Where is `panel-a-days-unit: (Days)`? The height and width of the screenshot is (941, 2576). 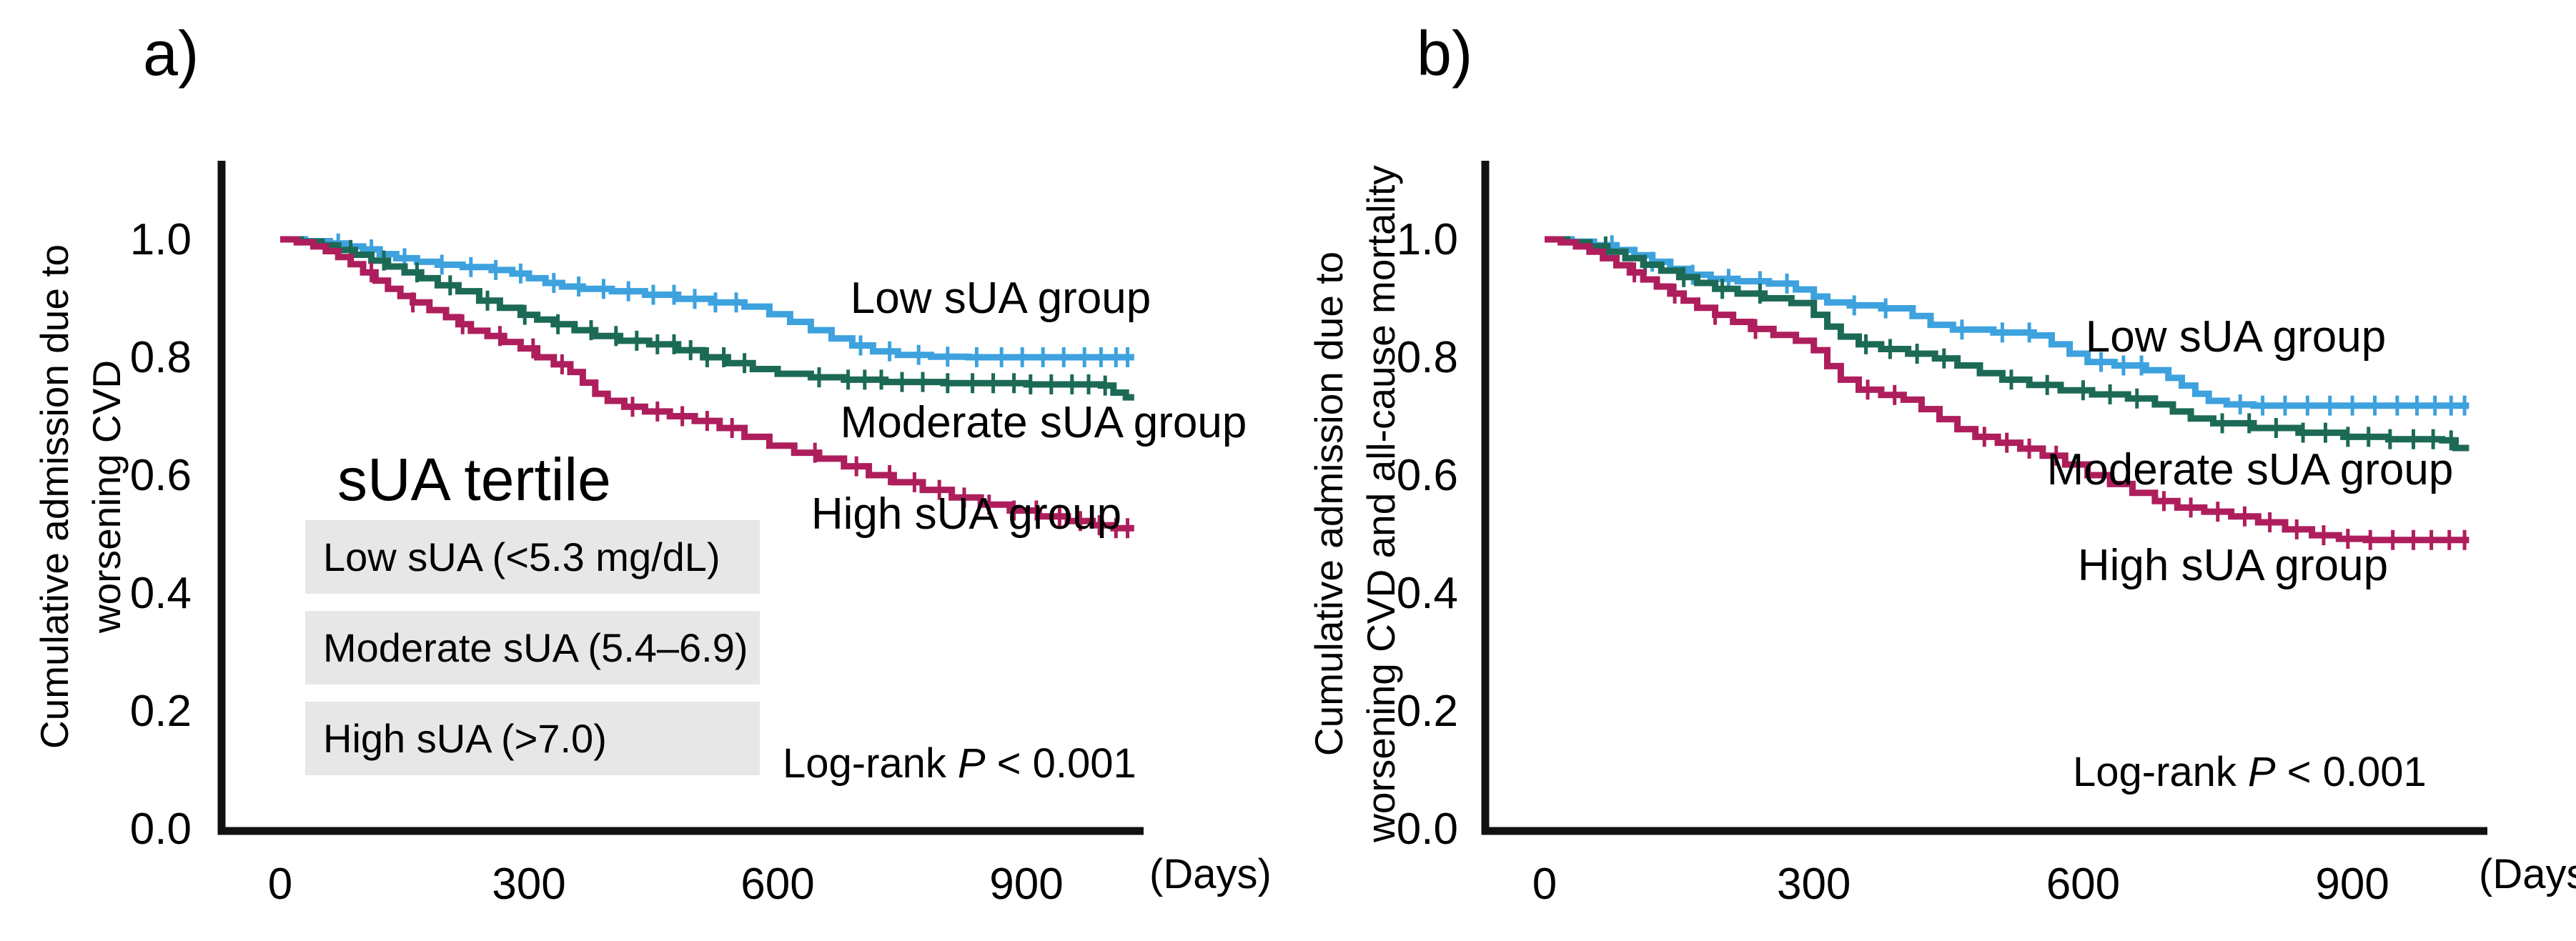 panel-a-days-unit: (Days) is located at coordinates (1210, 874).